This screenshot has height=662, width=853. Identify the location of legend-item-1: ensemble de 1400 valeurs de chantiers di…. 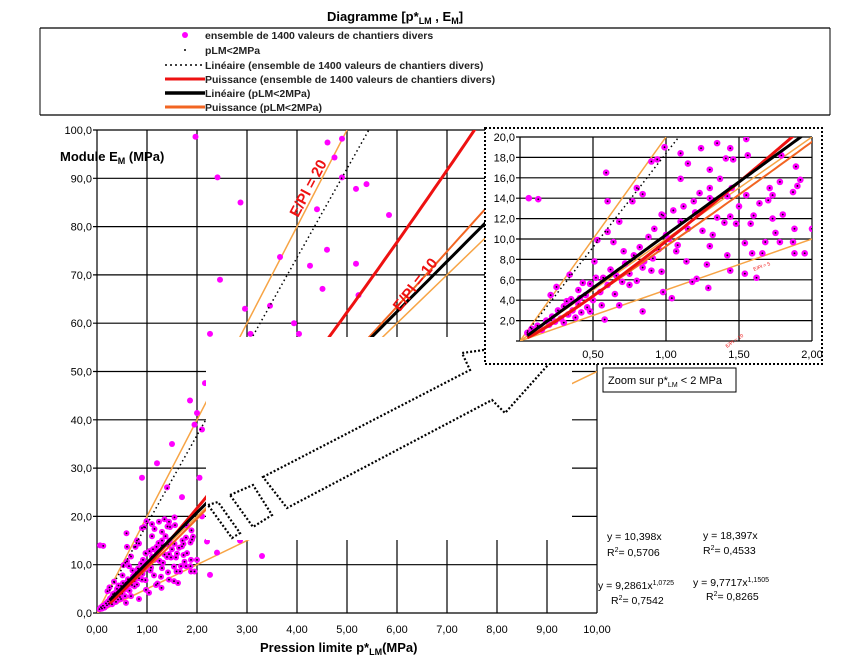
(319, 36).